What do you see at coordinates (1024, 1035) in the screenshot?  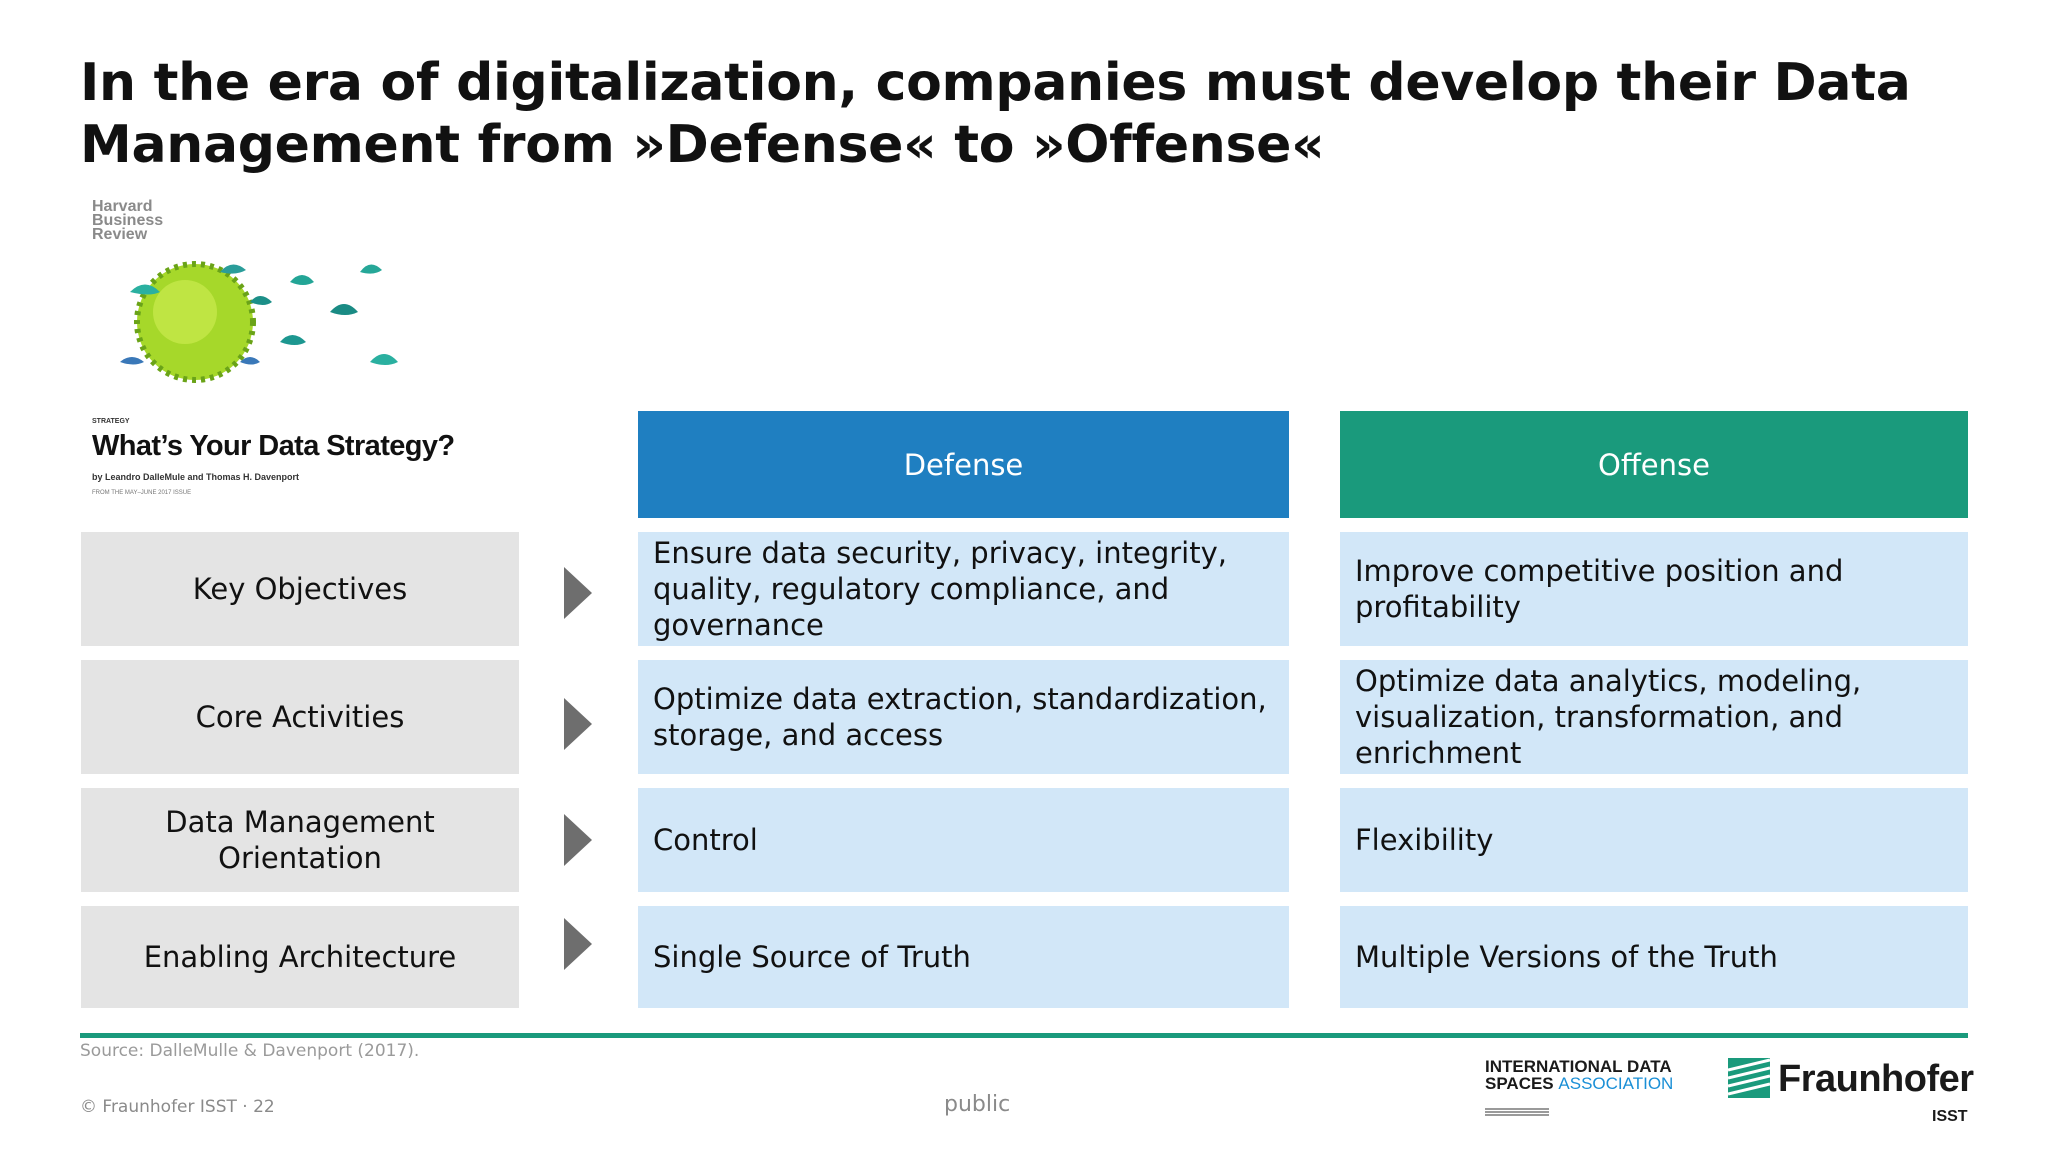 I see `footer-rule` at bounding box center [1024, 1035].